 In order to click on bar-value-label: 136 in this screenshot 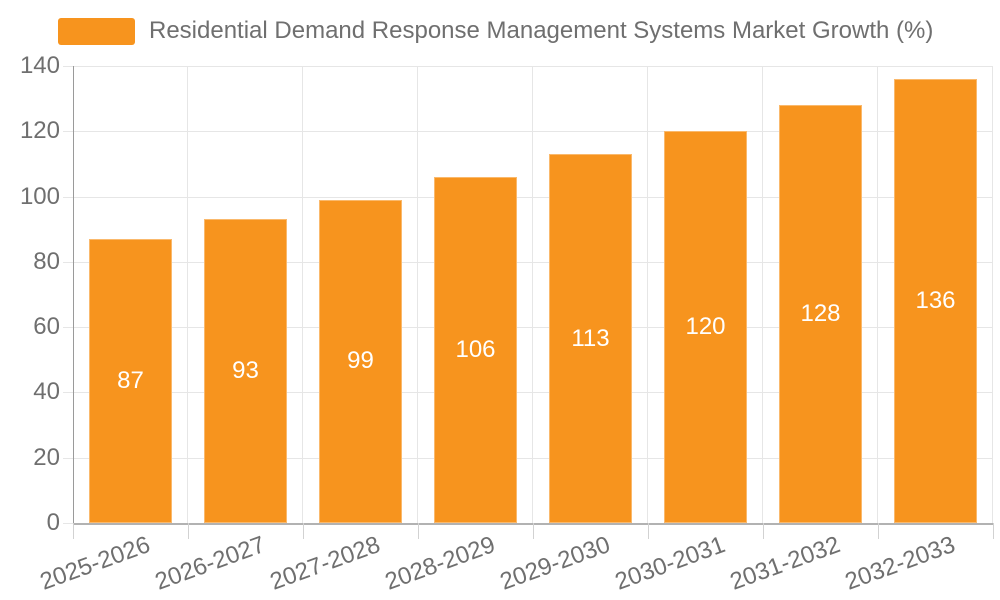, I will do `click(935, 301)`.